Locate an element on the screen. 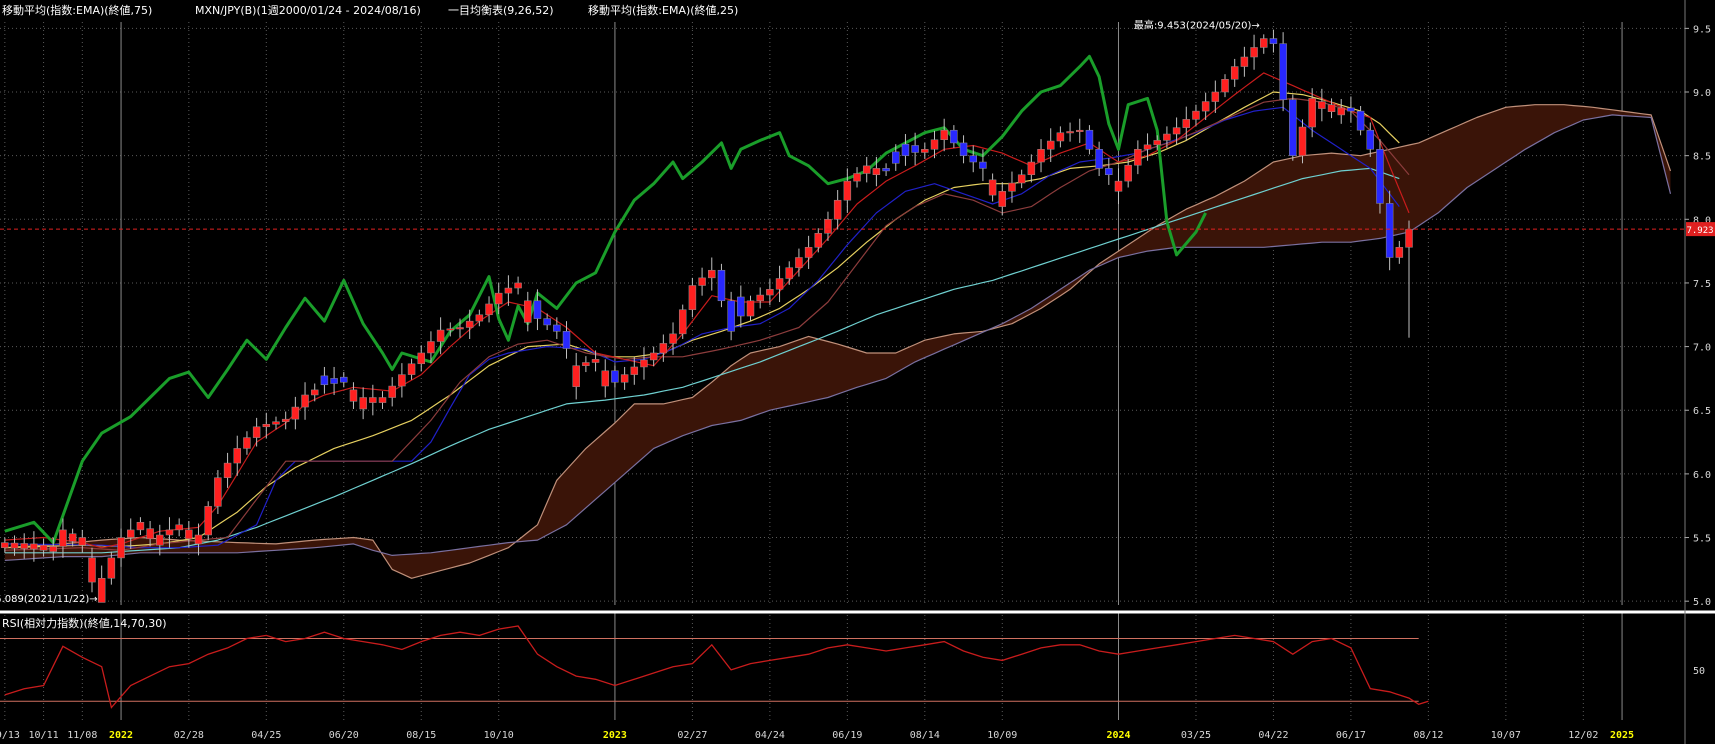 The height and width of the screenshot is (744, 1715). x-tick-label: 04/25 is located at coordinates (266, 735).